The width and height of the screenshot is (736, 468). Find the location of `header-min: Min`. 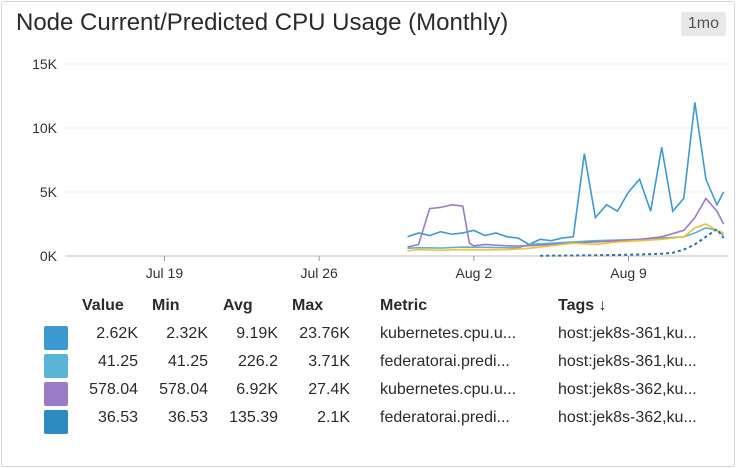

header-min: Min is located at coordinates (166, 305).